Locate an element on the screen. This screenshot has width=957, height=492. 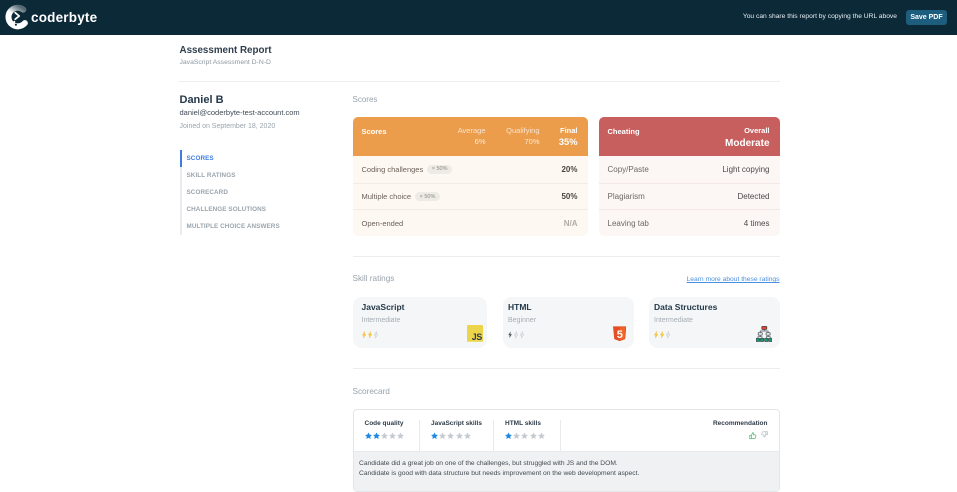
svg-text: 5 is located at coordinates (619, 335).